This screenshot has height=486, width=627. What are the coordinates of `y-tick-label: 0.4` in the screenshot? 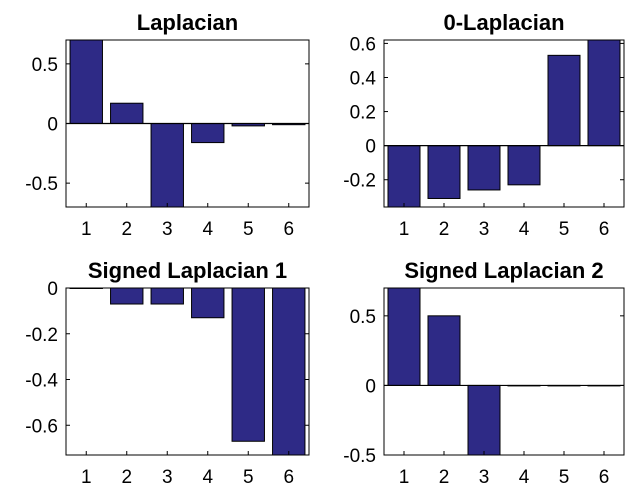 It's located at (363, 78).